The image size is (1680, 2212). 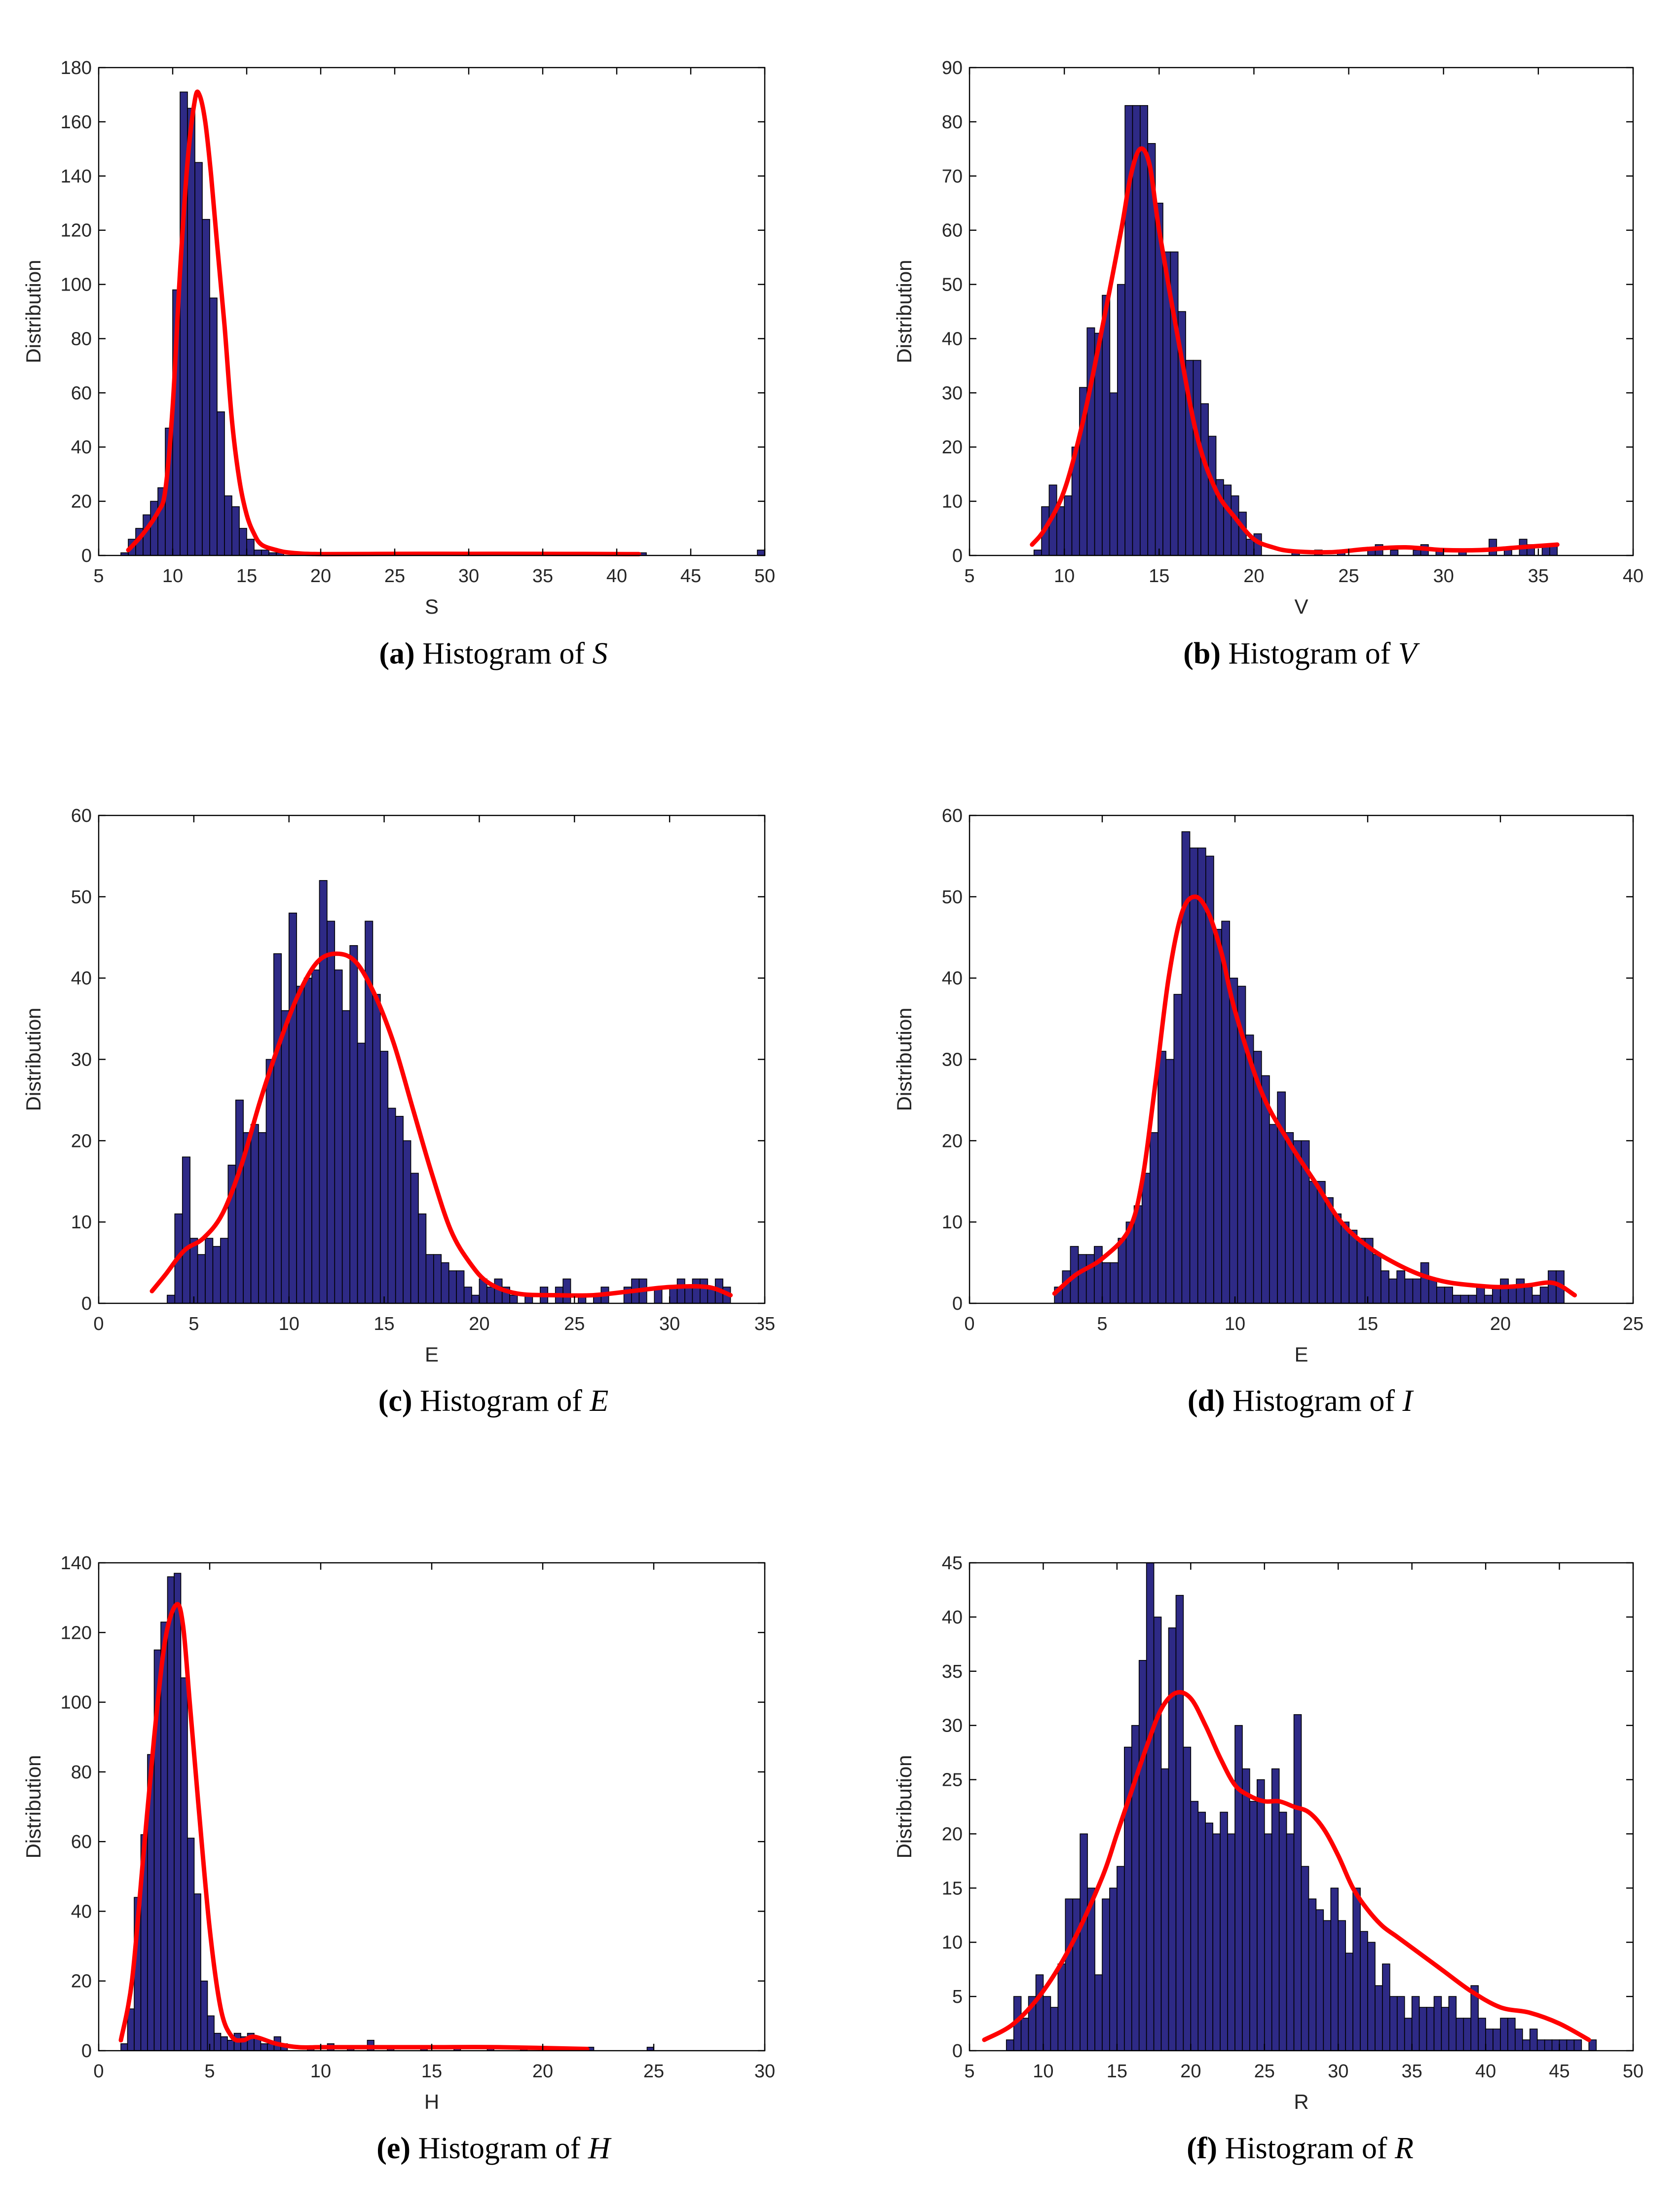 I want to click on y-tick-label: 45, so click(x=952, y=1563).